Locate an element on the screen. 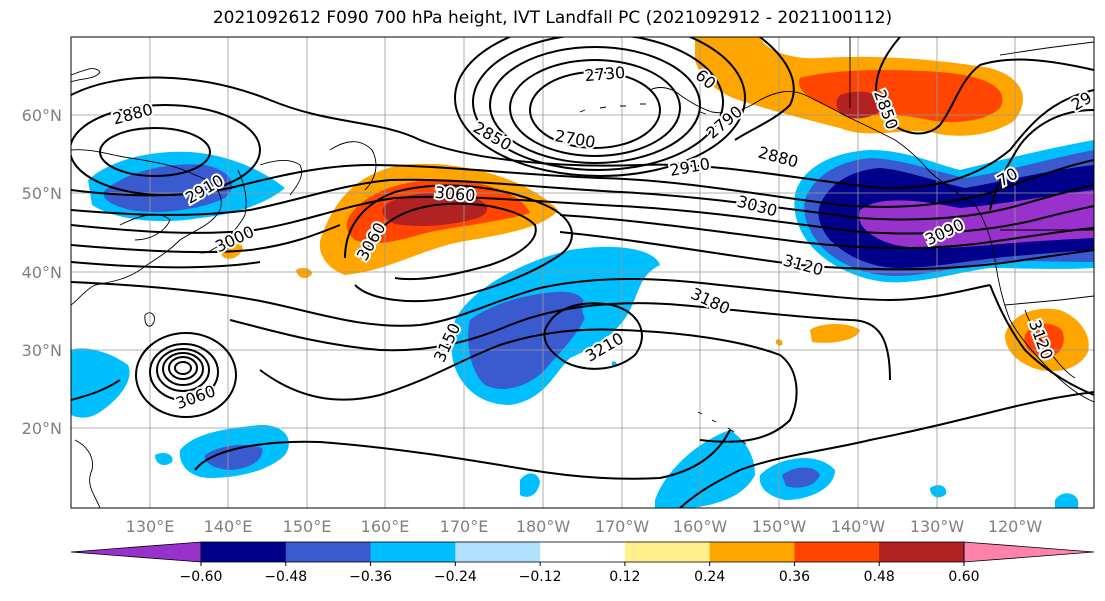 The image size is (1105, 601). lon-label: 130°W is located at coordinates (937, 526).